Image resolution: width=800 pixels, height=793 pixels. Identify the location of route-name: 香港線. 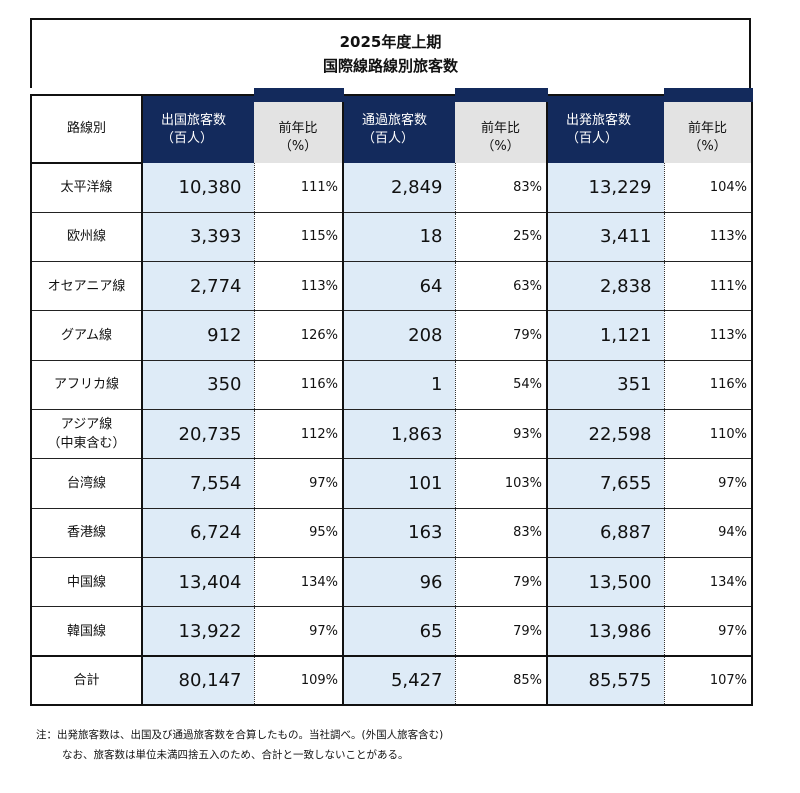
(86, 533).